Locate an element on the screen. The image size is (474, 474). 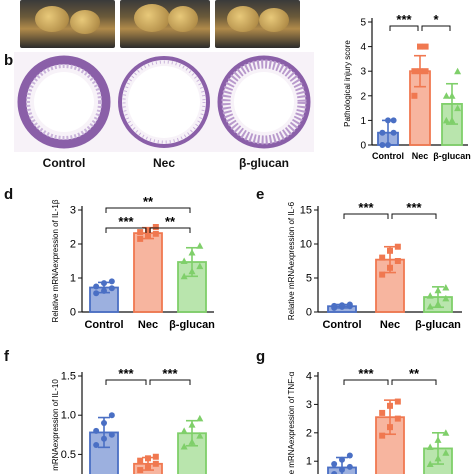
histology-label-control: Control is located at coordinates (64, 163).